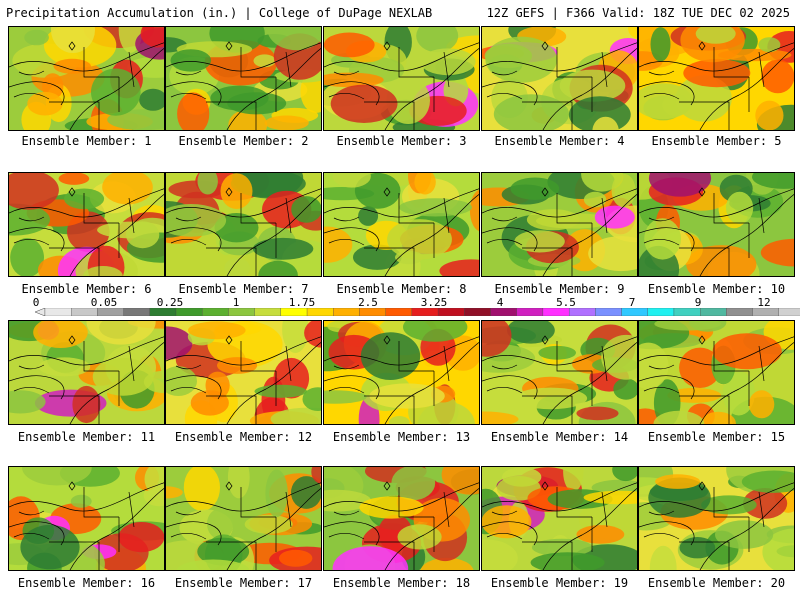 The width and height of the screenshot is (800, 600). Describe the element at coordinates (632, 302) in the screenshot. I see `scale-tick-label: 7` at that location.